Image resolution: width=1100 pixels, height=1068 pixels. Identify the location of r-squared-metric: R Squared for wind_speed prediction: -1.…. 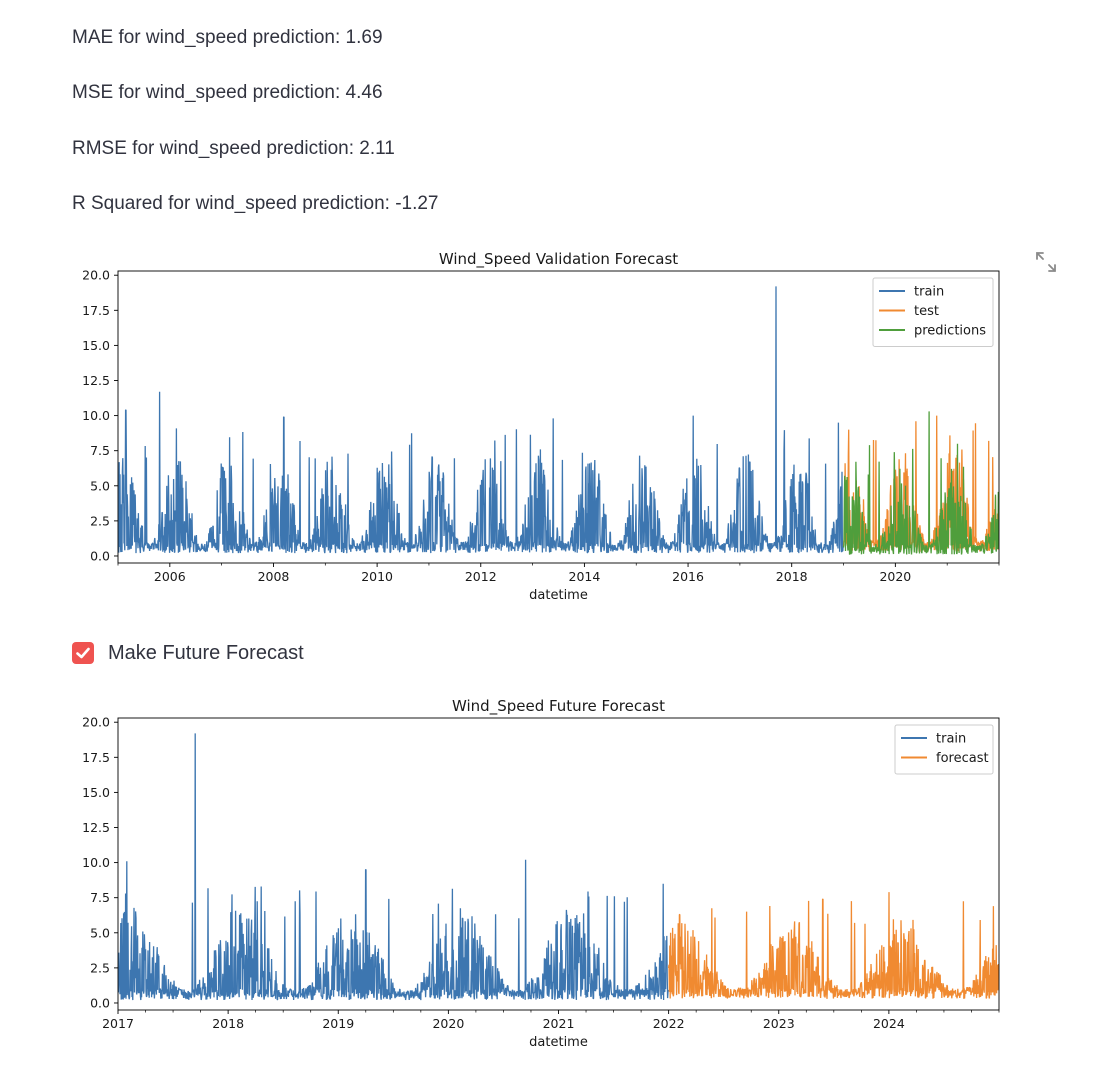
(255, 203).